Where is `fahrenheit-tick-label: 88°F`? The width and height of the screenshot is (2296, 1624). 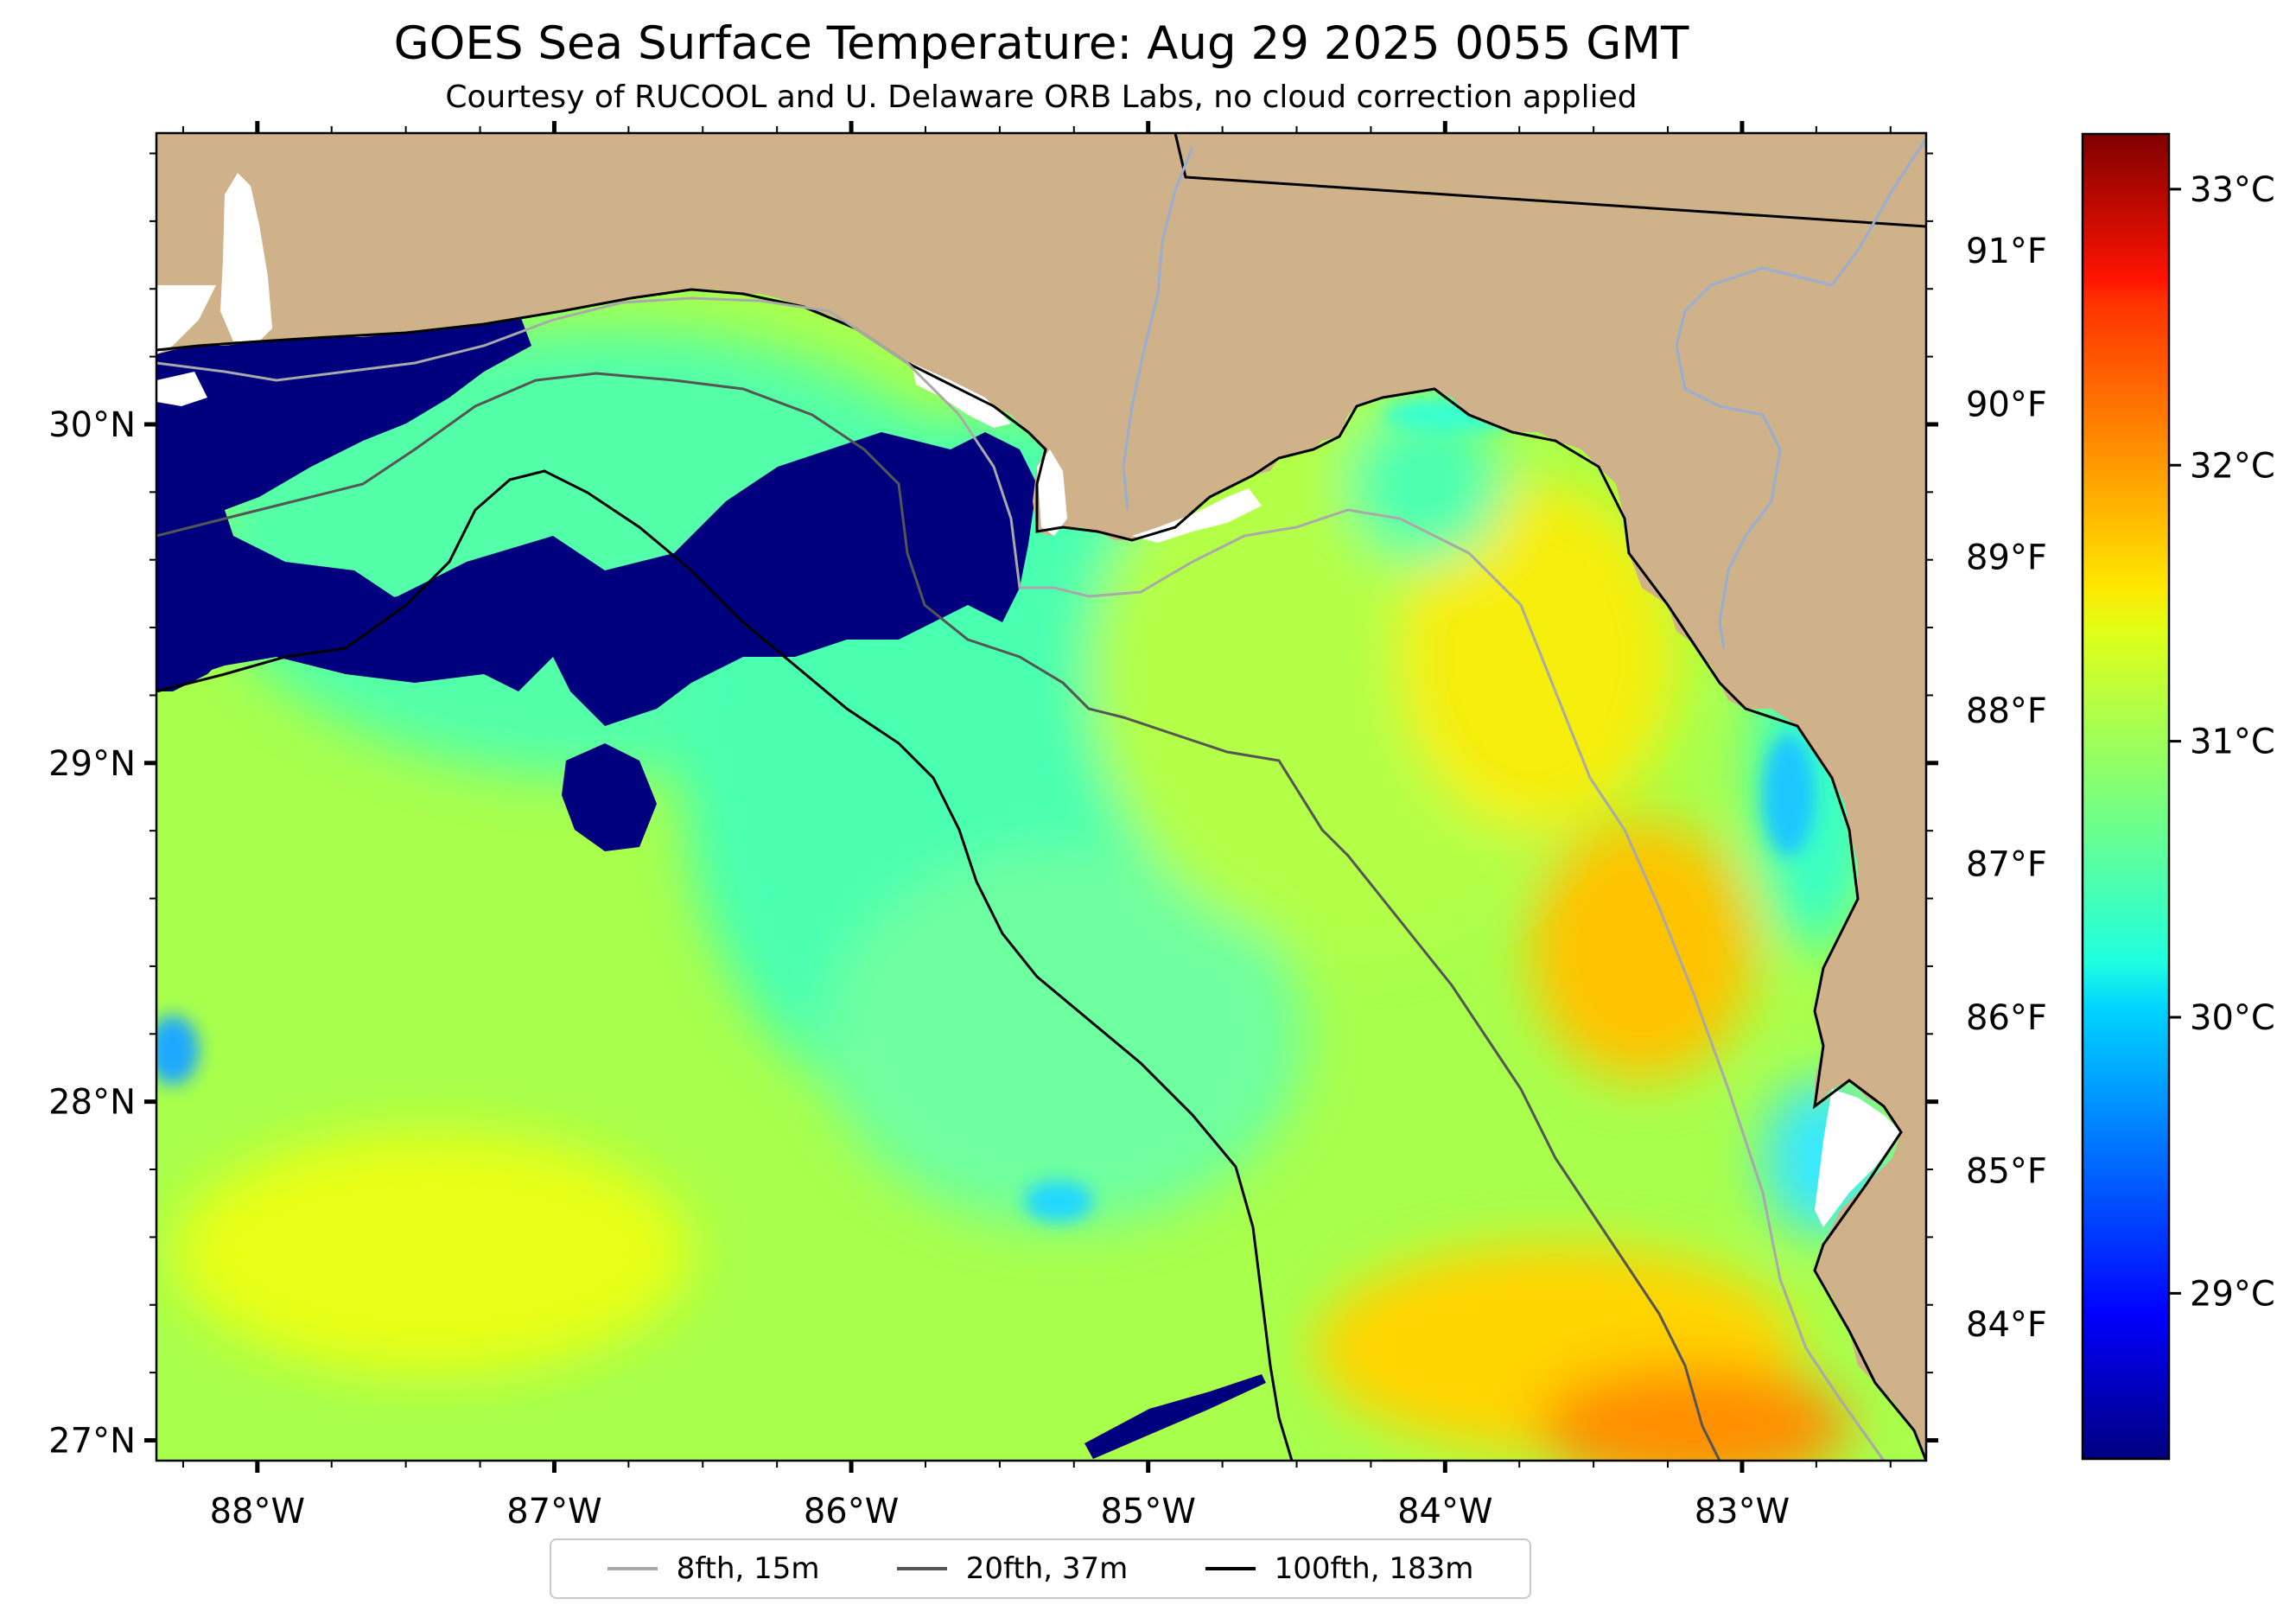
fahrenheit-tick-label: 88°F is located at coordinates (2006, 711).